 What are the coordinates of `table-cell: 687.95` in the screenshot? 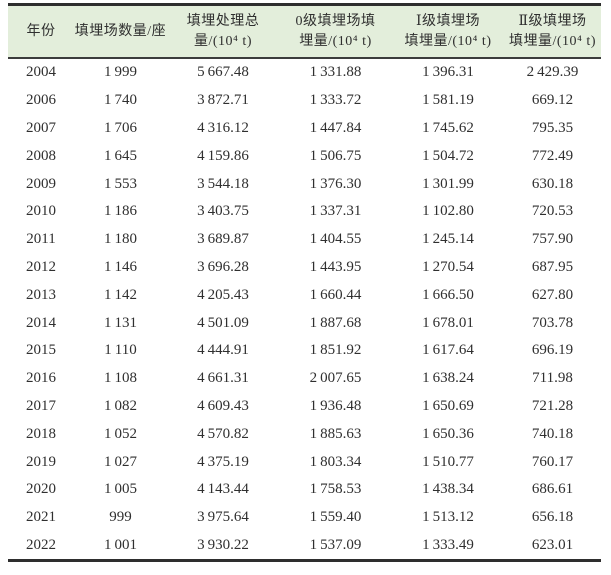 It's located at (552, 266).